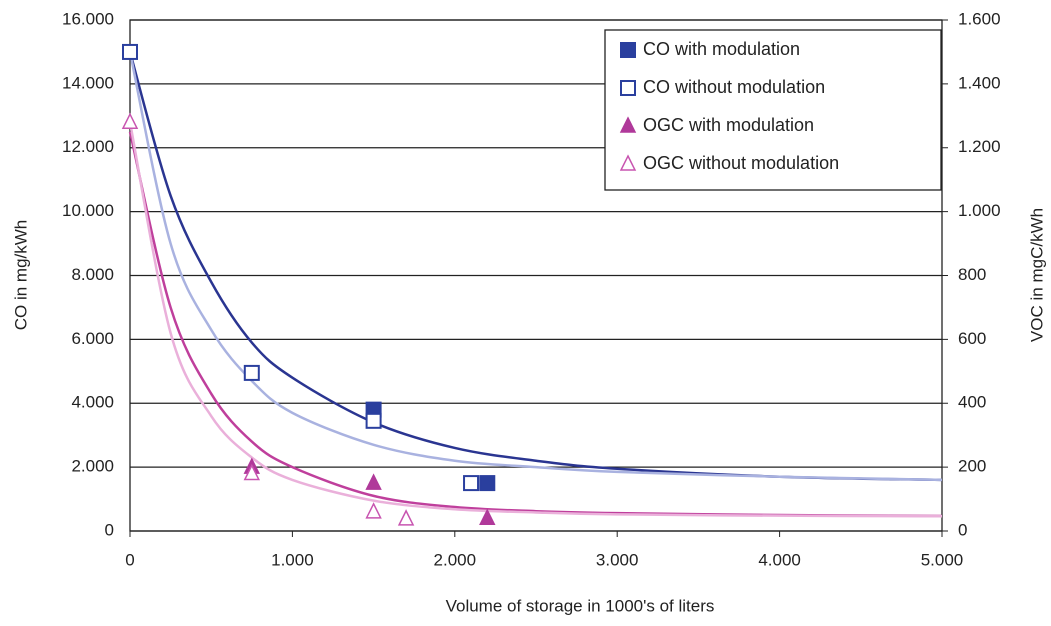 The width and height of the screenshot is (1051, 626). What do you see at coordinates (972, 274) in the screenshot?
I see `y2-tick-label: 800` at bounding box center [972, 274].